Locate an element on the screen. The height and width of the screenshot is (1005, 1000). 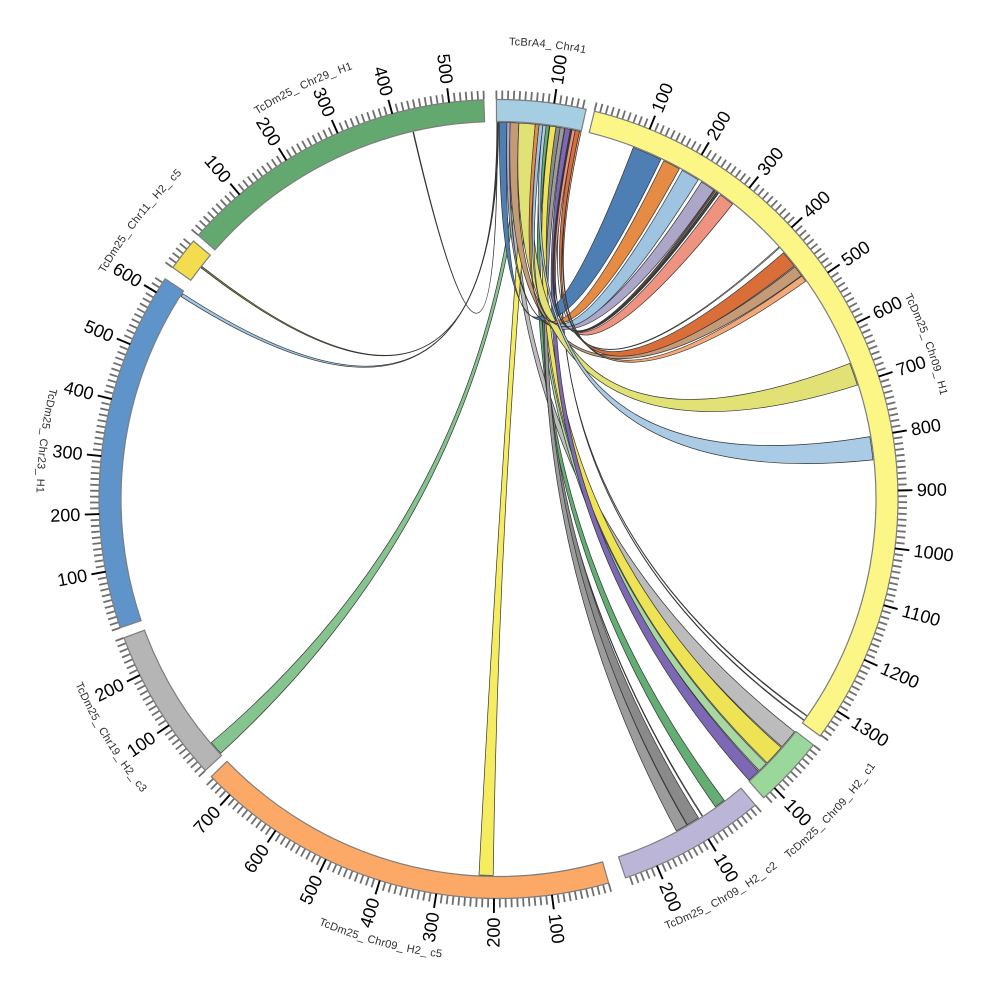
svg-text: 300 is located at coordinates (67, 452).